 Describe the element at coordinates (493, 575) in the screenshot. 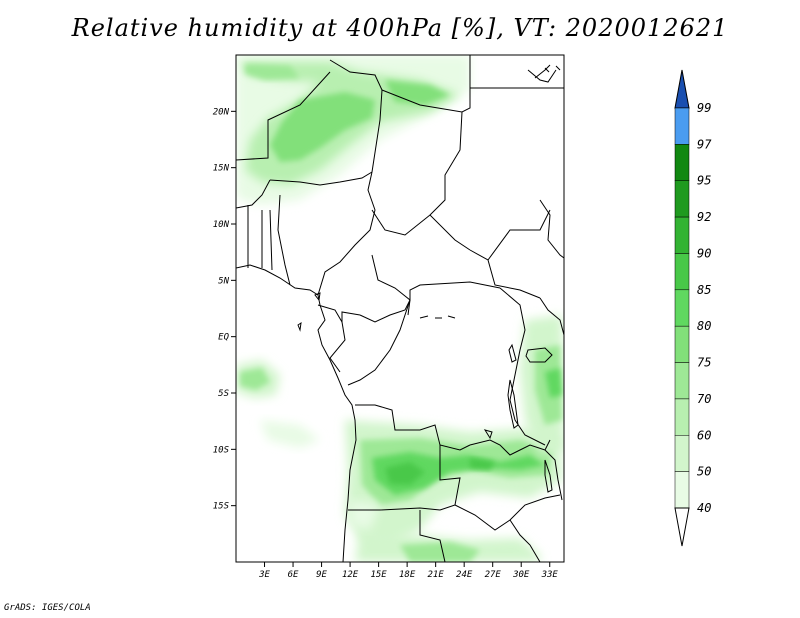

I see `x-tick-label: 27E` at that location.